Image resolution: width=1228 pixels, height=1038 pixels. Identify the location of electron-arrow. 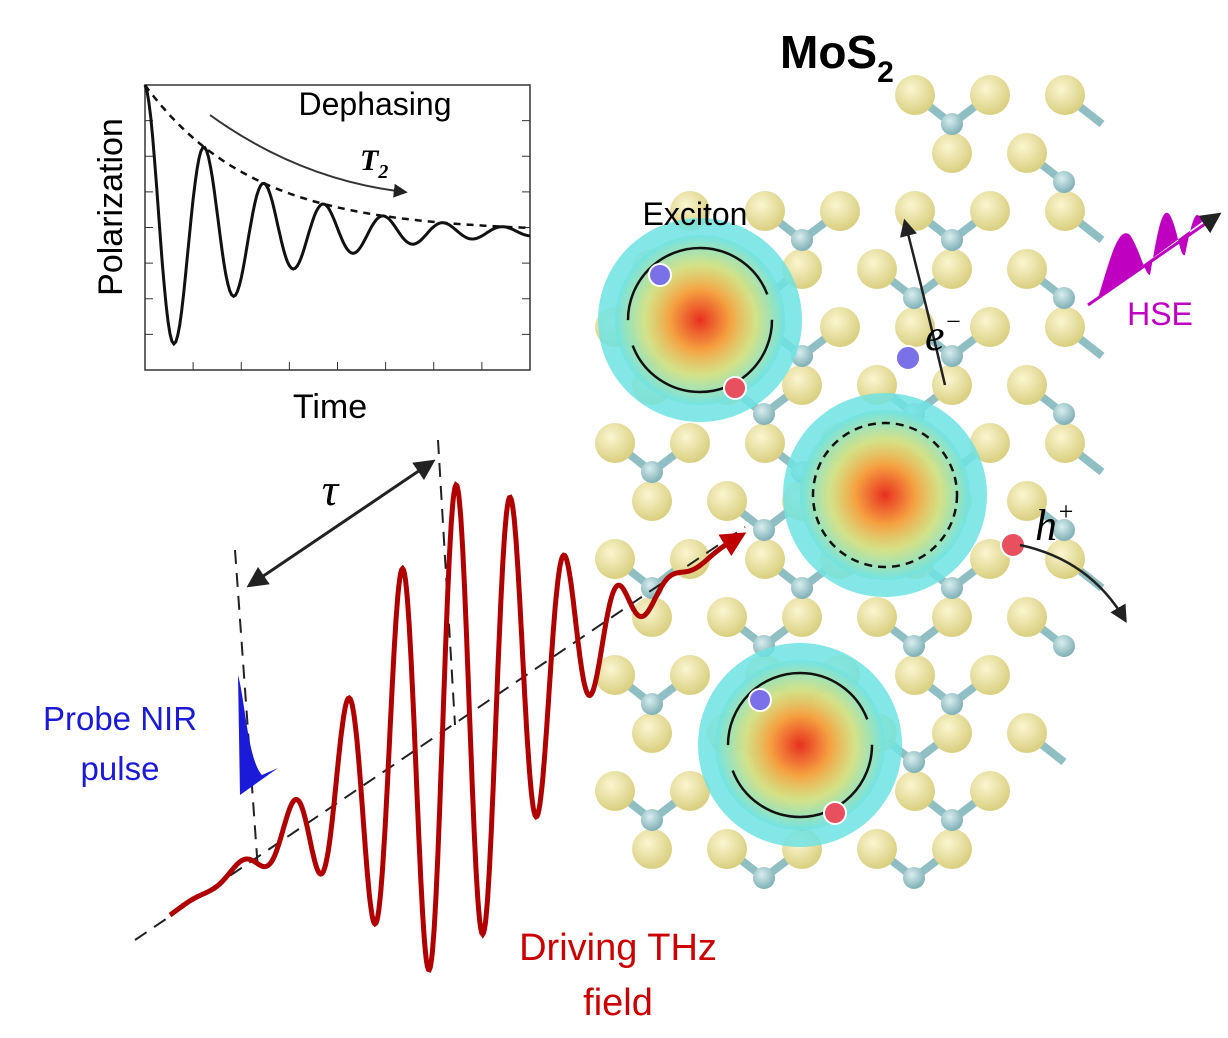
(923, 302).